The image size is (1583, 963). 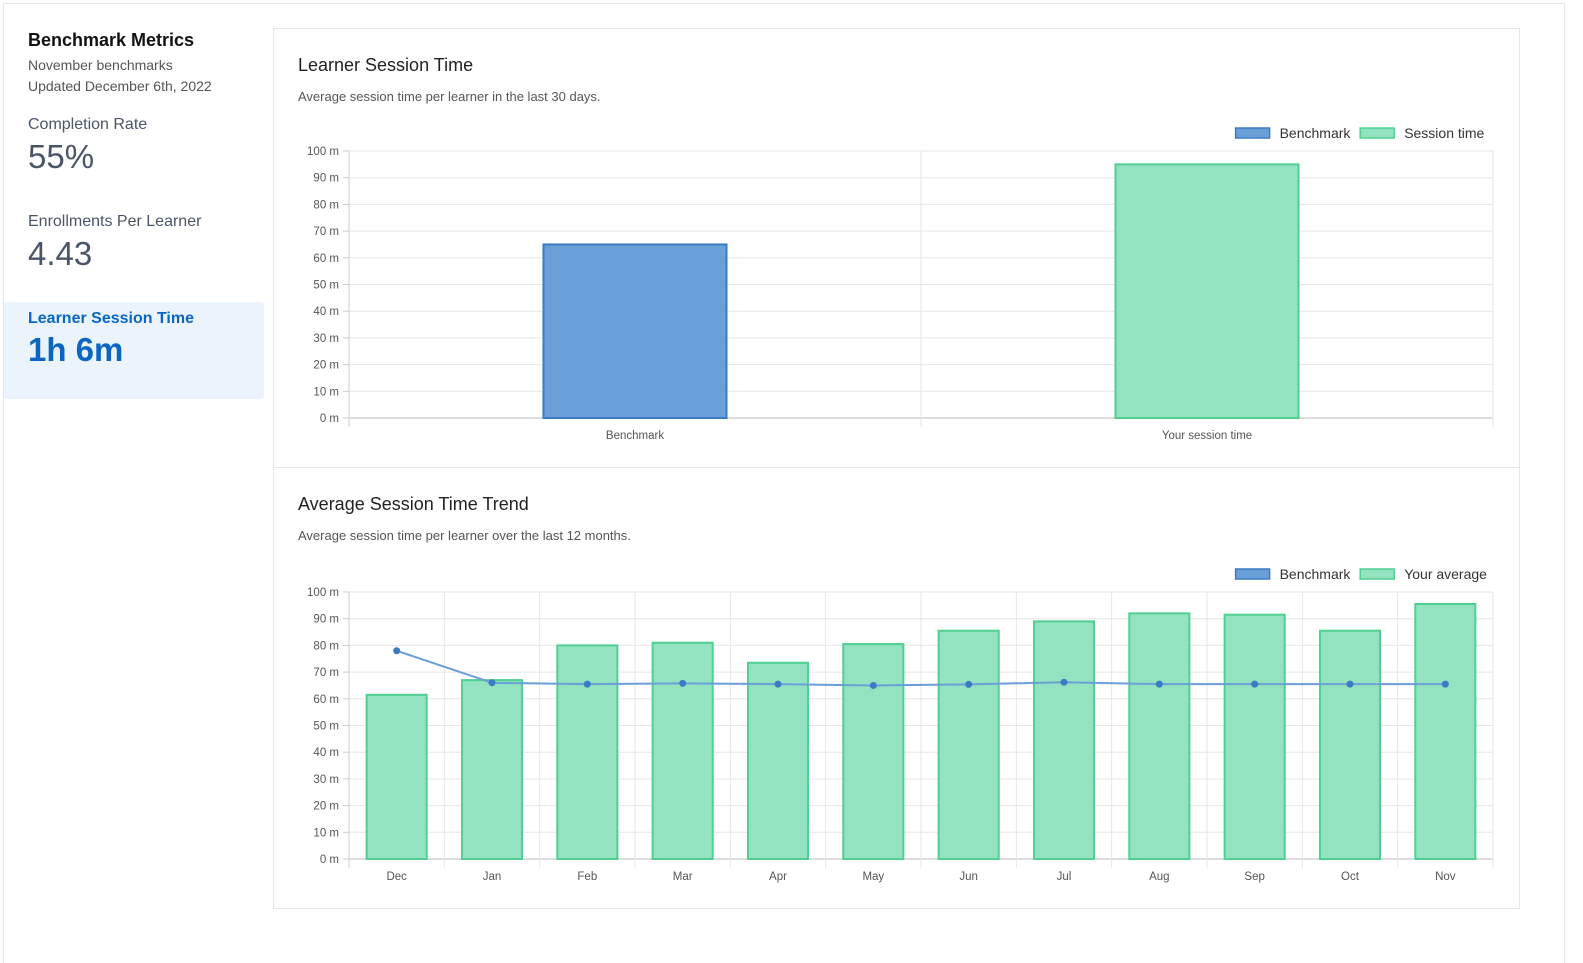 What do you see at coordinates (134, 248) in the screenshot?
I see `metric-enrollments-per-learner: Enrollments Per Learner 4.43` at bounding box center [134, 248].